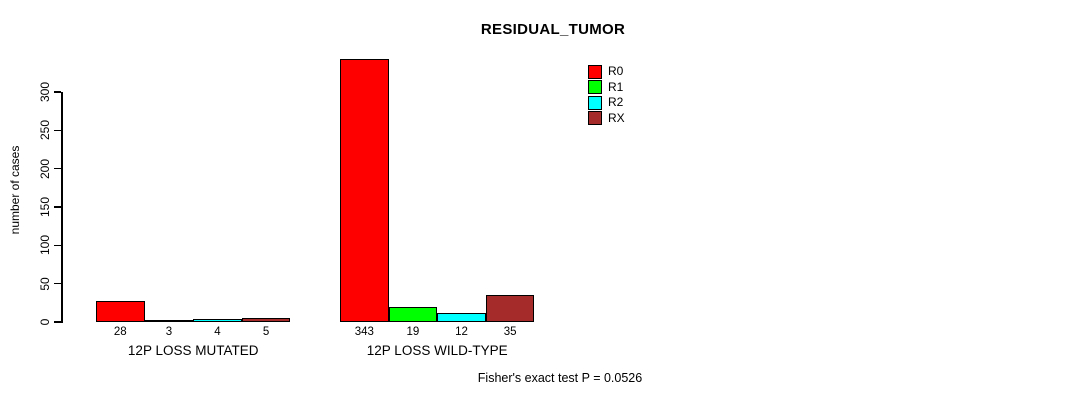  I want to click on bar-value-label: 35, so click(510, 332).